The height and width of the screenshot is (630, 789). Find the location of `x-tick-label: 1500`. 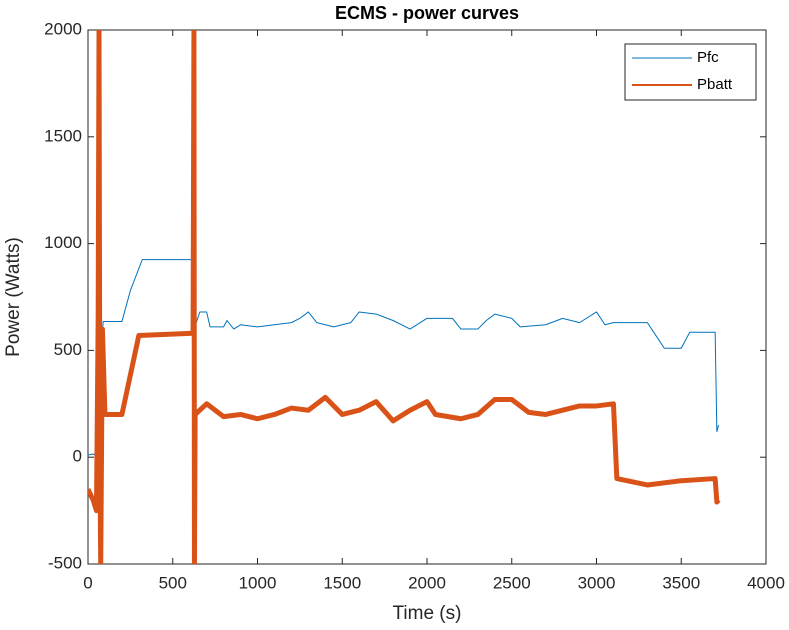

x-tick-label: 1500 is located at coordinates (342, 582).